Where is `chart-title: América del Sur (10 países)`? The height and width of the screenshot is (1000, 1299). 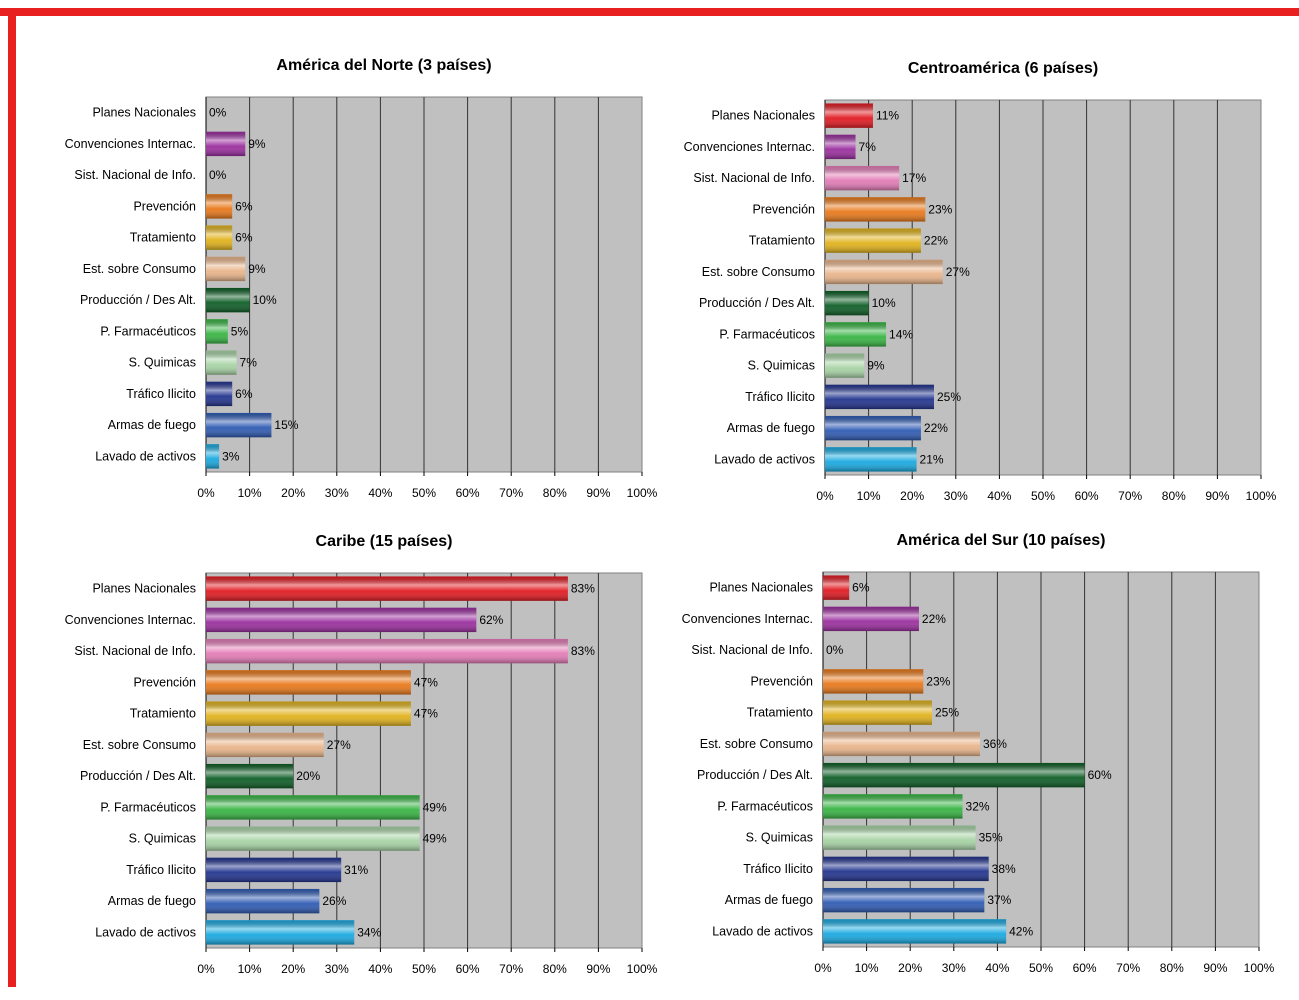
chart-title: América del Sur (10 países) is located at coordinates (1001, 540).